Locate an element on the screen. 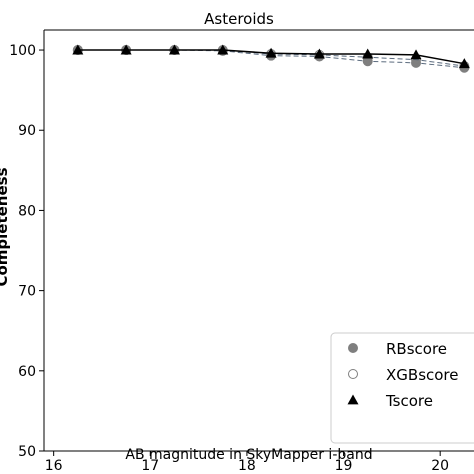 The height and width of the screenshot is (474, 474). y-tick-label: 80 is located at coordinates (27, 211).